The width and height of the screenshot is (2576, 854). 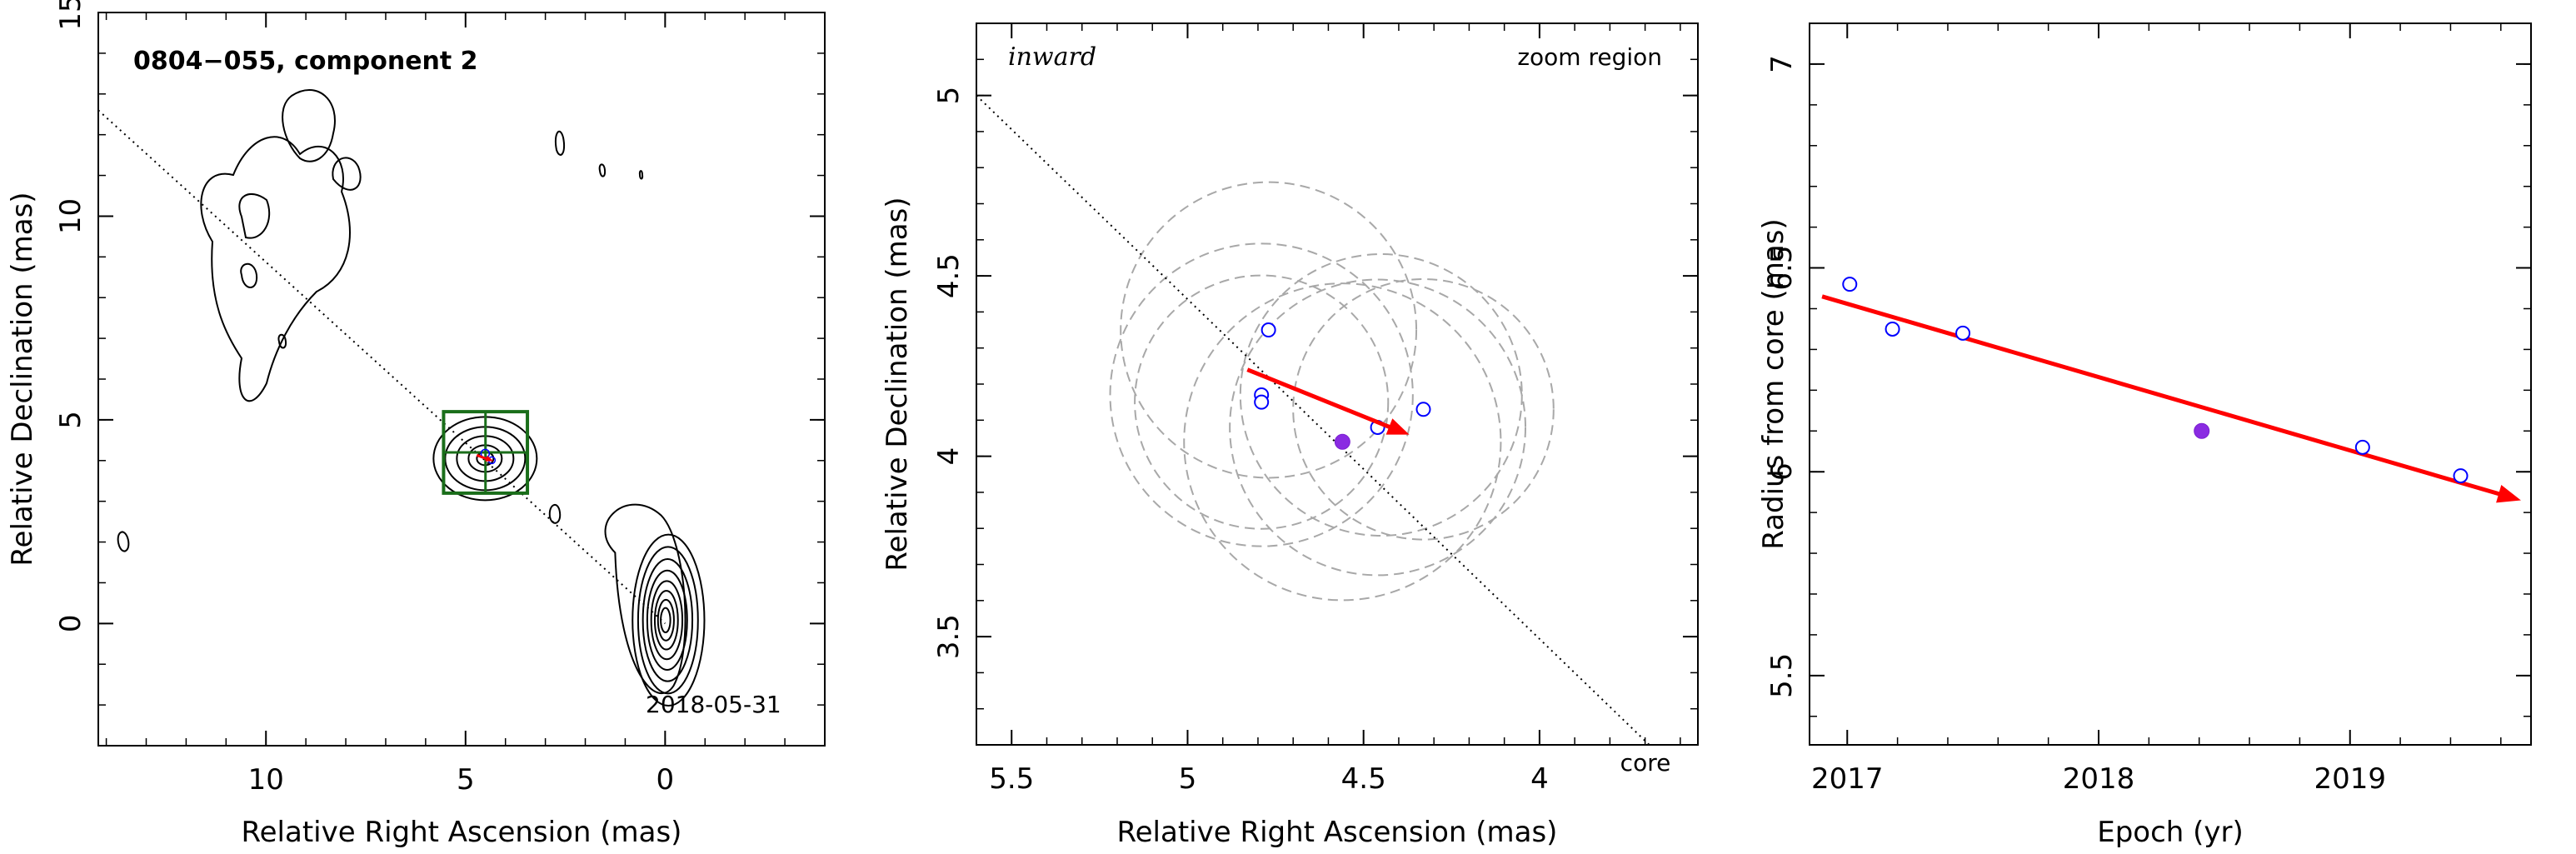 What do you see at coordinates (1782, 471) in the screenshot?
I see `right-ytick-label: 6` at bounding box center [1782, 471].